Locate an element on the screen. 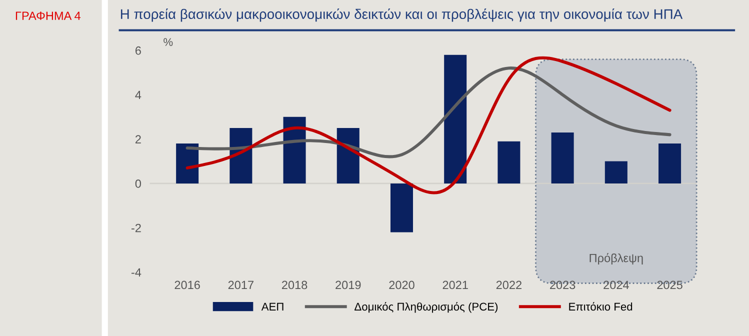 The width and height of the screenshot is (749, 336). y-tick-label: 6 is located at coordinates (138, 50).